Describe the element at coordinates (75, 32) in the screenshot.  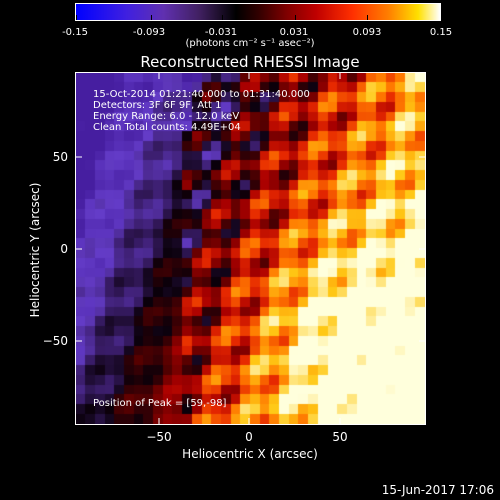
I see `colorbar-tick-label: -0.15` at that location.